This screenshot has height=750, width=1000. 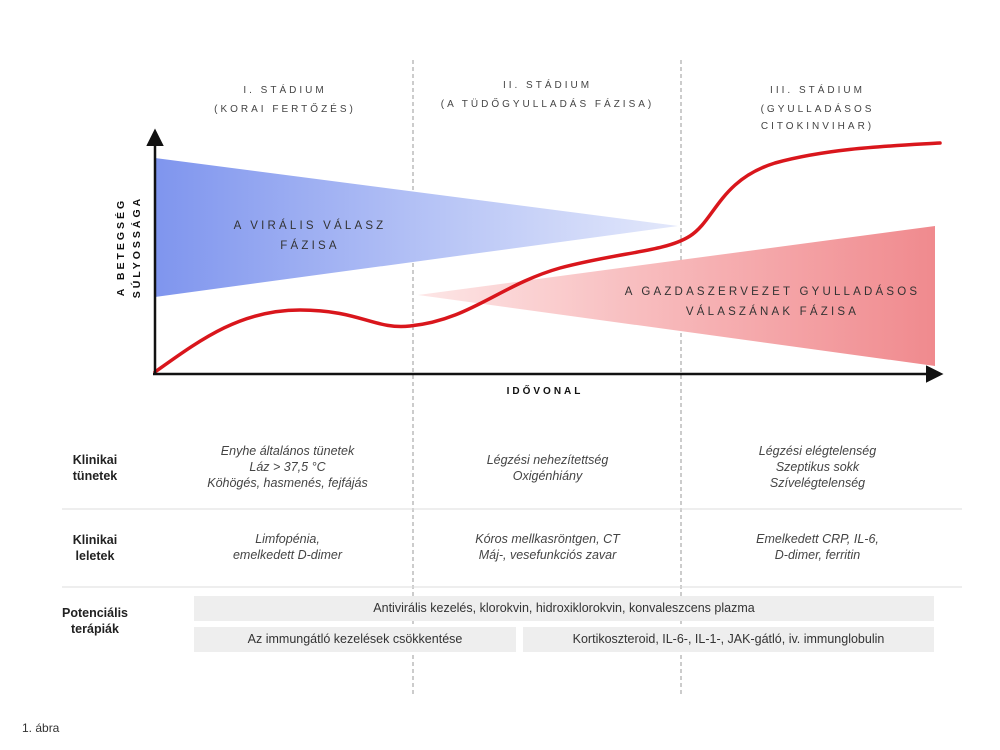 I want to click on findings-stage-3: Emelkedett CRP, IL-6, D-dimer, ferritin, so click(x=817, y=547).